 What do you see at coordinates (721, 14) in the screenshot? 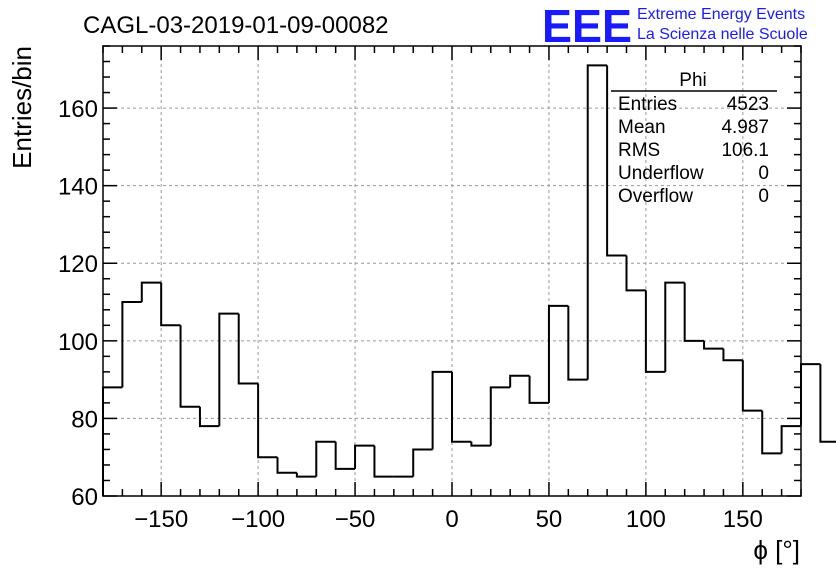
I see `brand-line-1: Extreme Energy Events` at bounding box center [721, 14].